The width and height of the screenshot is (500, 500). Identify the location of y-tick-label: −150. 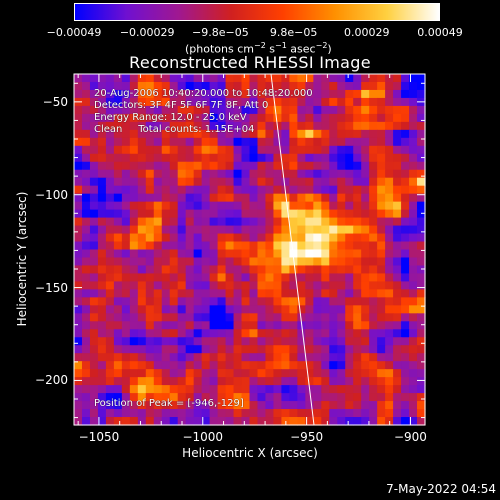
(51, 287).